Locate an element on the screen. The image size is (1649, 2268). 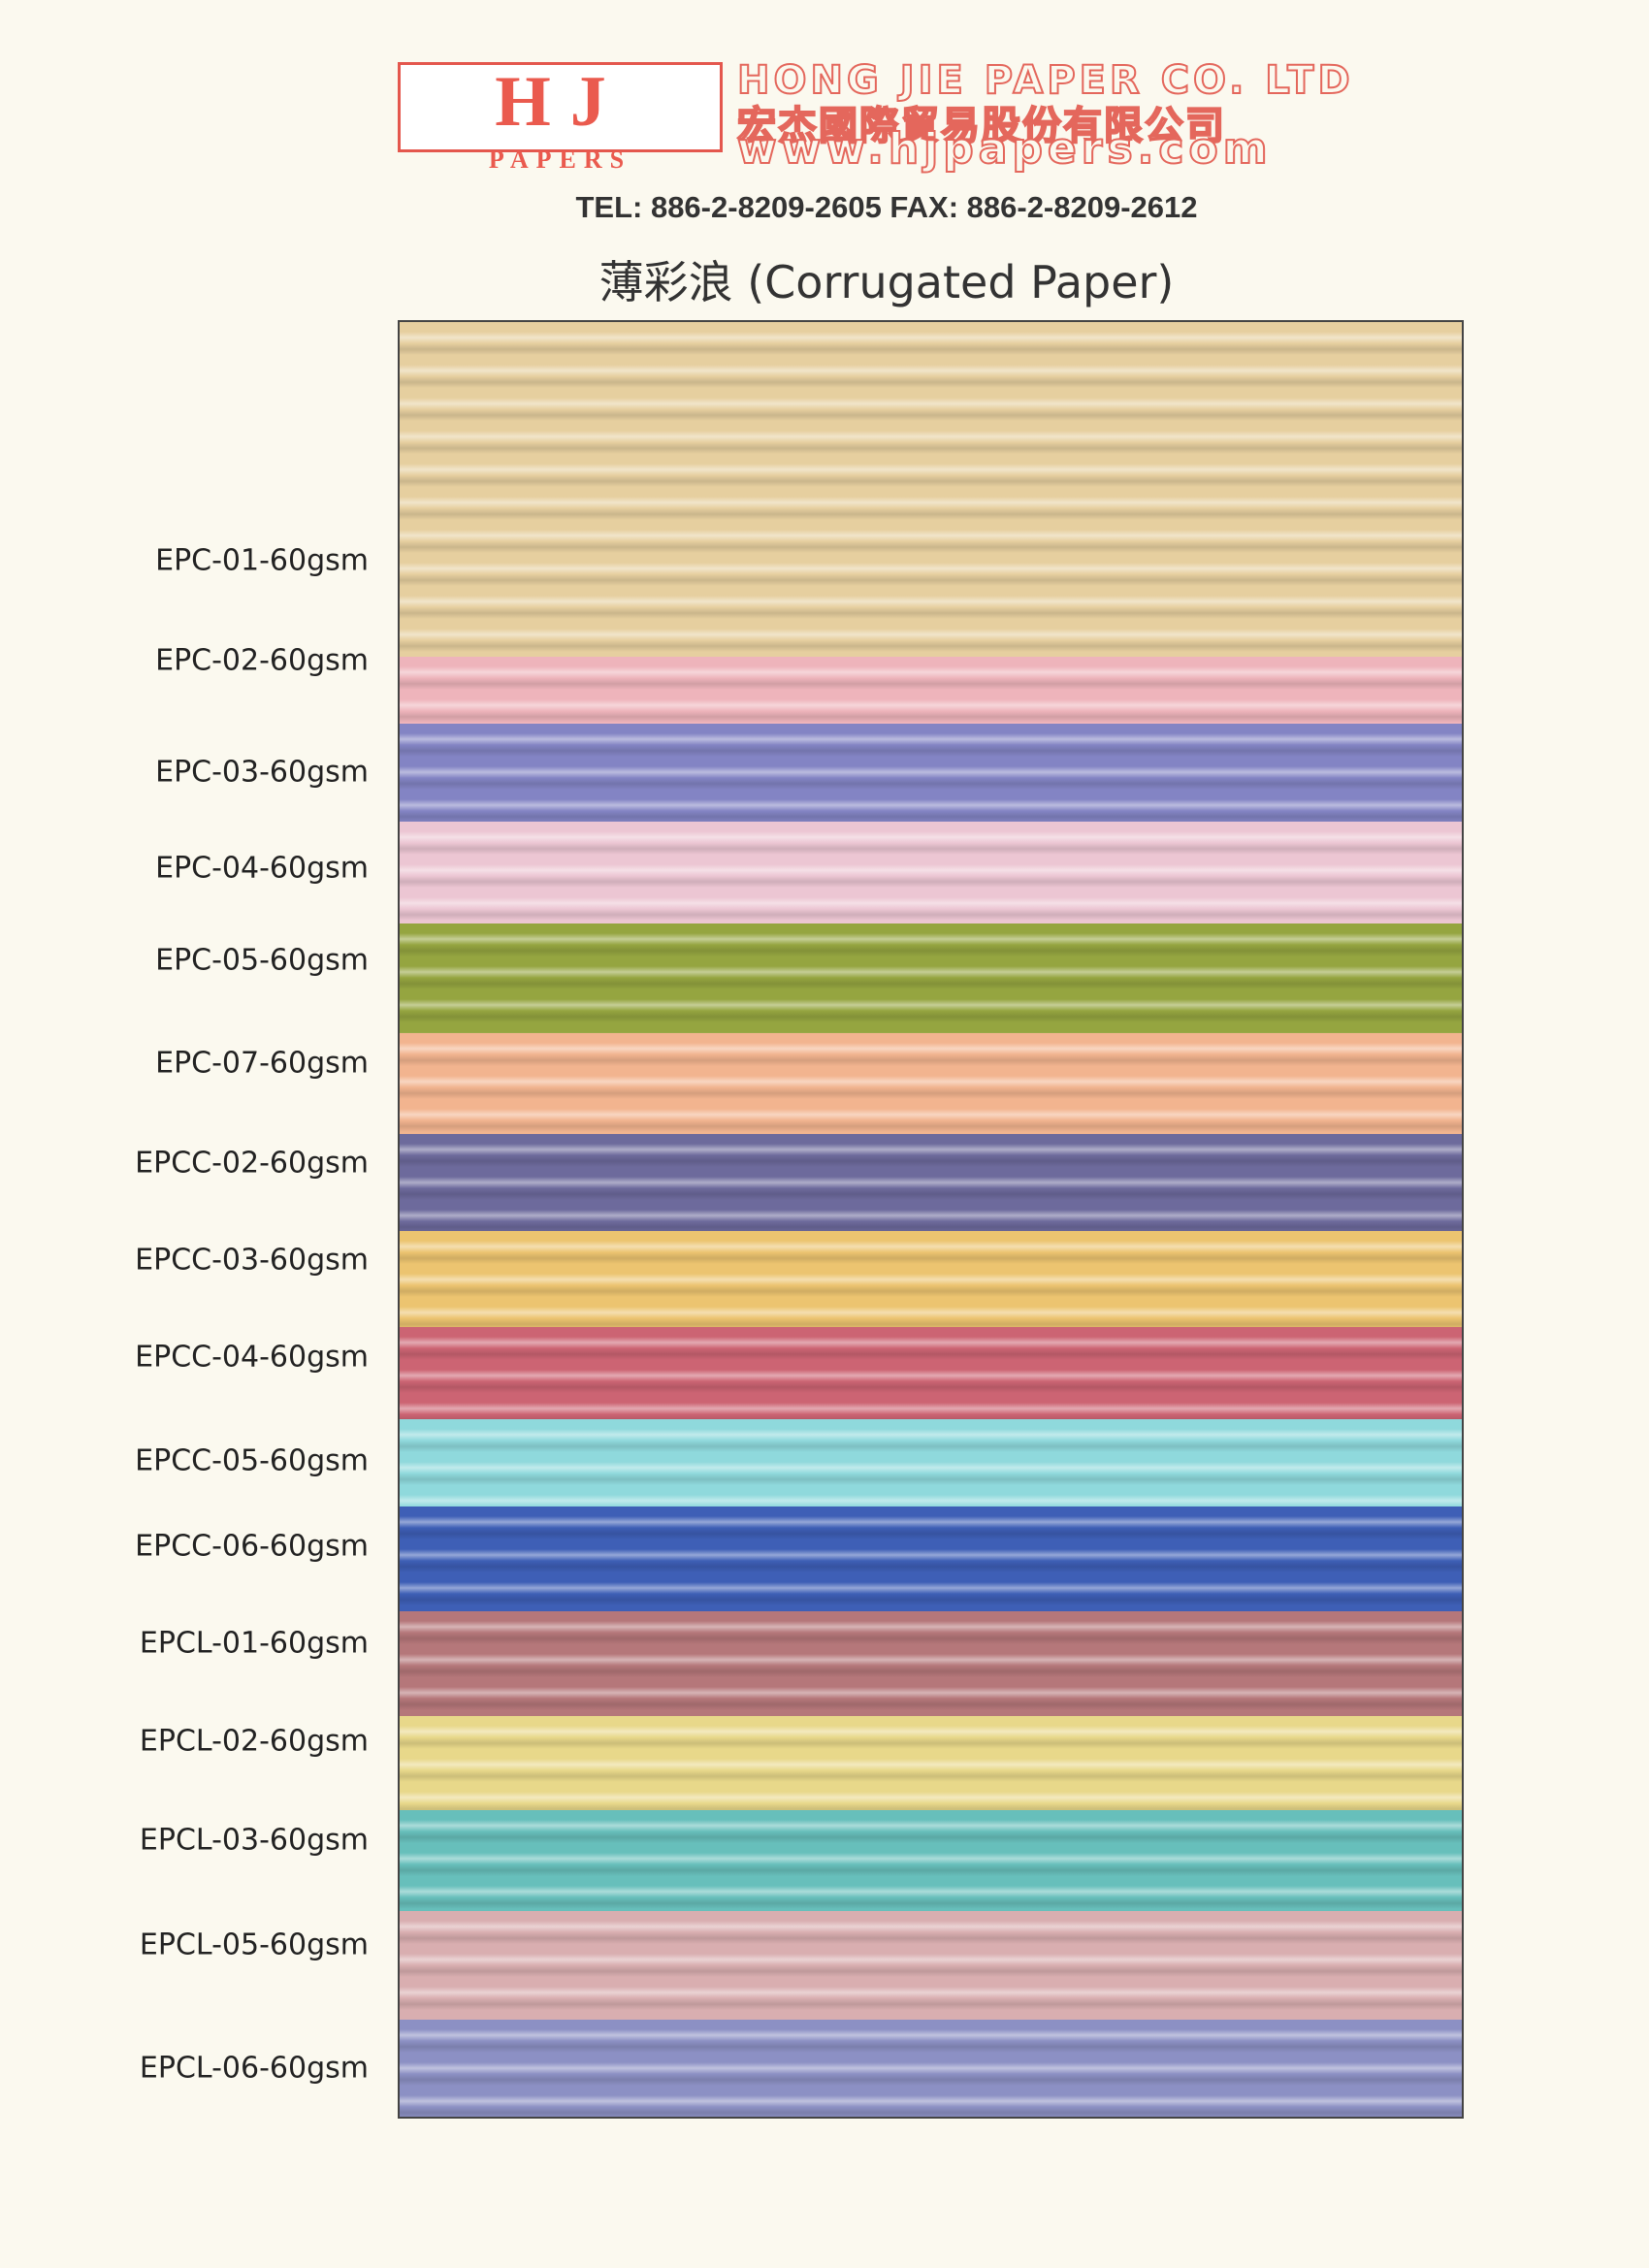
sample-label: EPCL-06-60gsm is located at coordinates (254, 2068).